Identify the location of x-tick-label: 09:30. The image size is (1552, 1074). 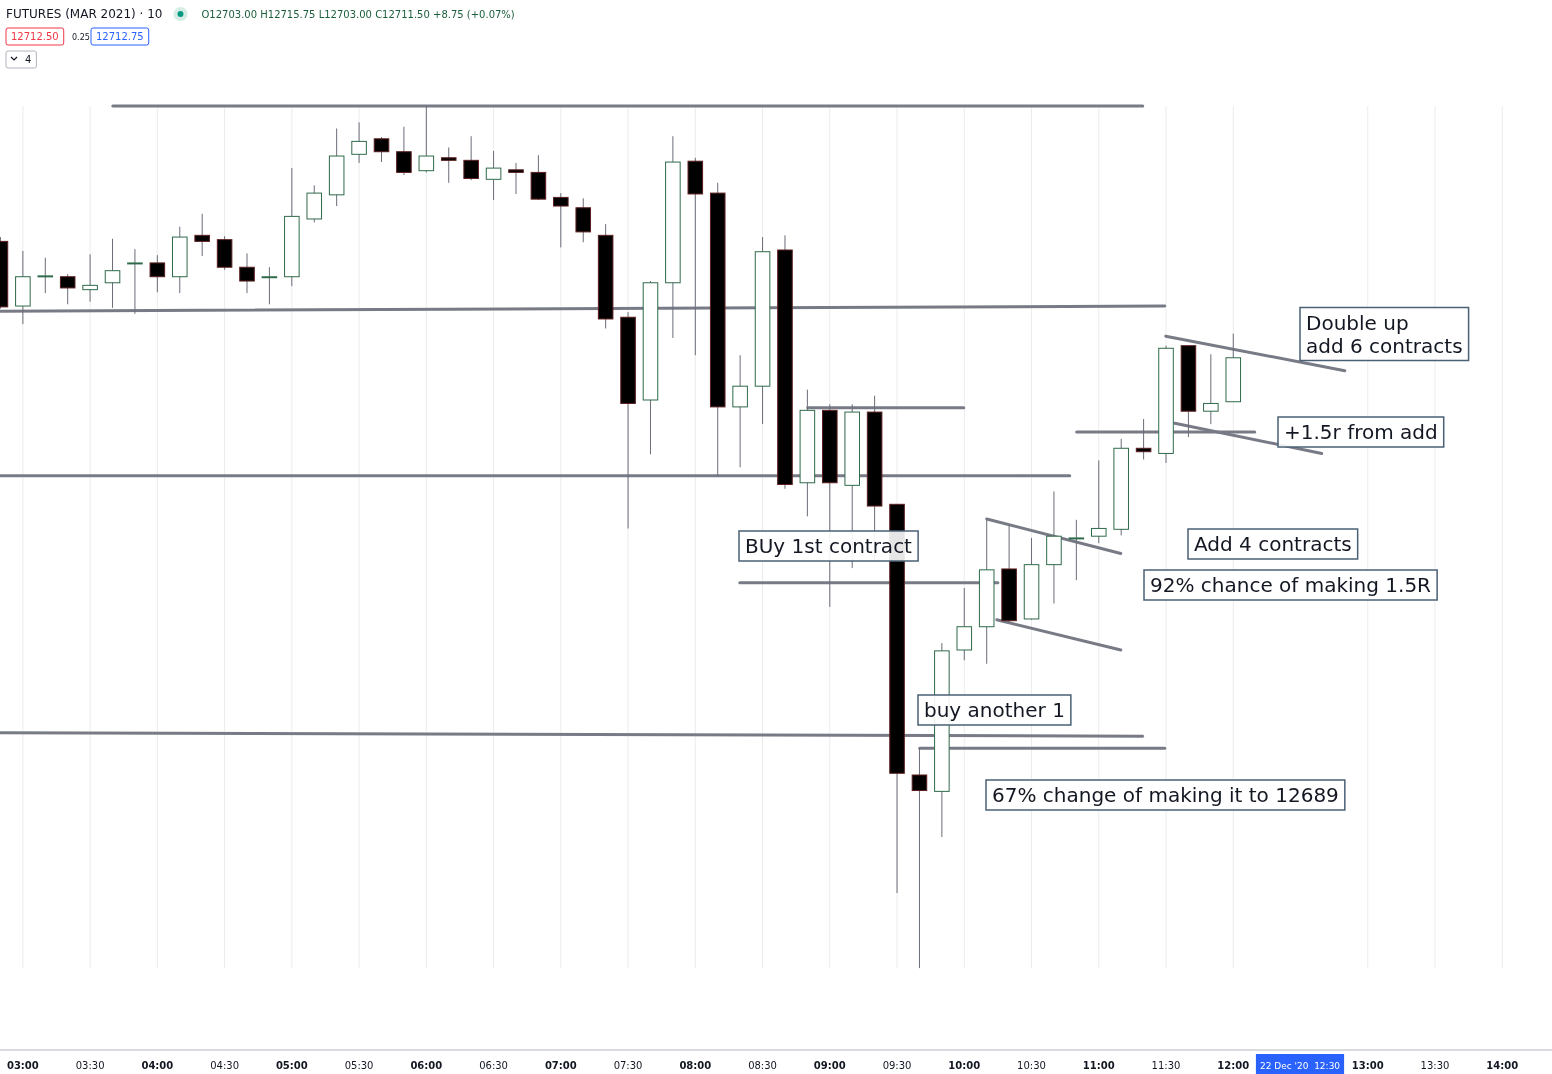
(897, 1065).